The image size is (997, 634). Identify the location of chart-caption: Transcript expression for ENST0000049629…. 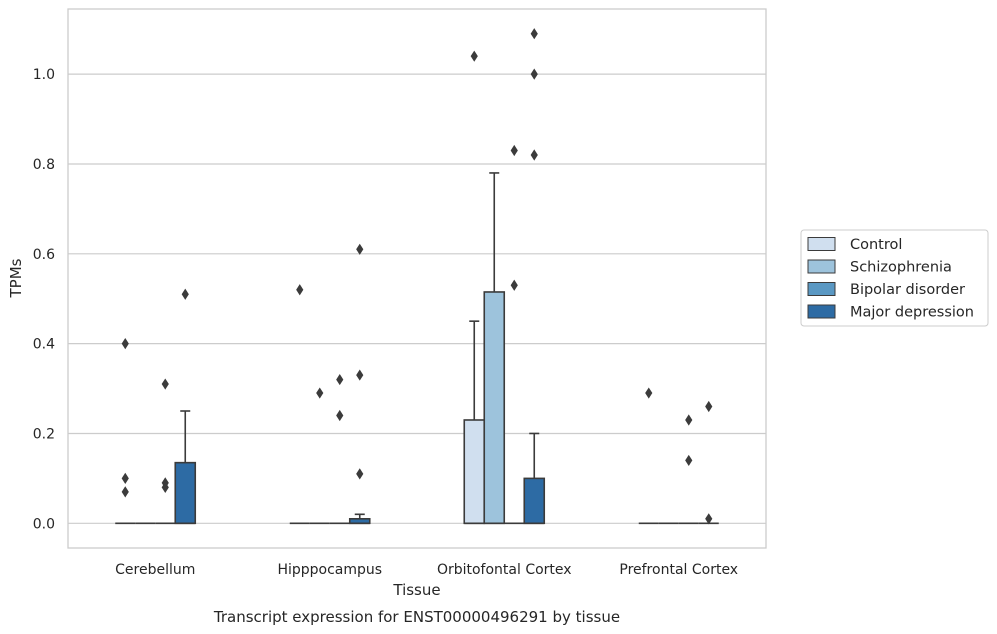
(416, 617).